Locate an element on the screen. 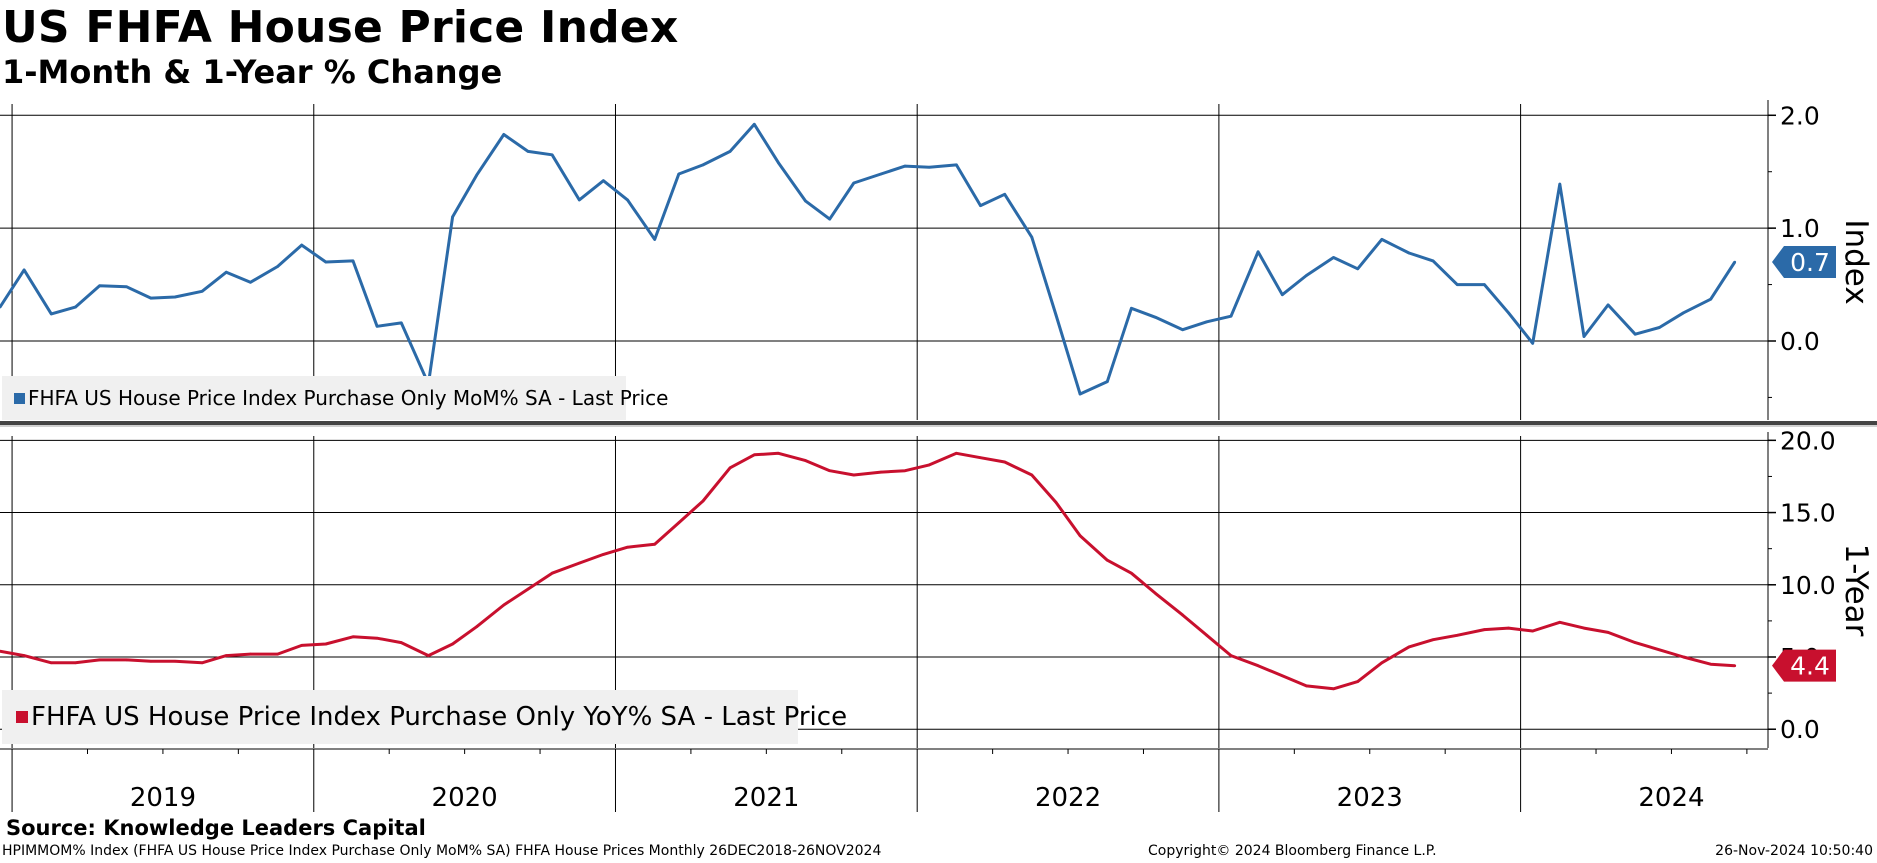 The width and height of the screenshot is (1877, 863). x-tick-label: 2022 is located at coordinates (1068, 798).